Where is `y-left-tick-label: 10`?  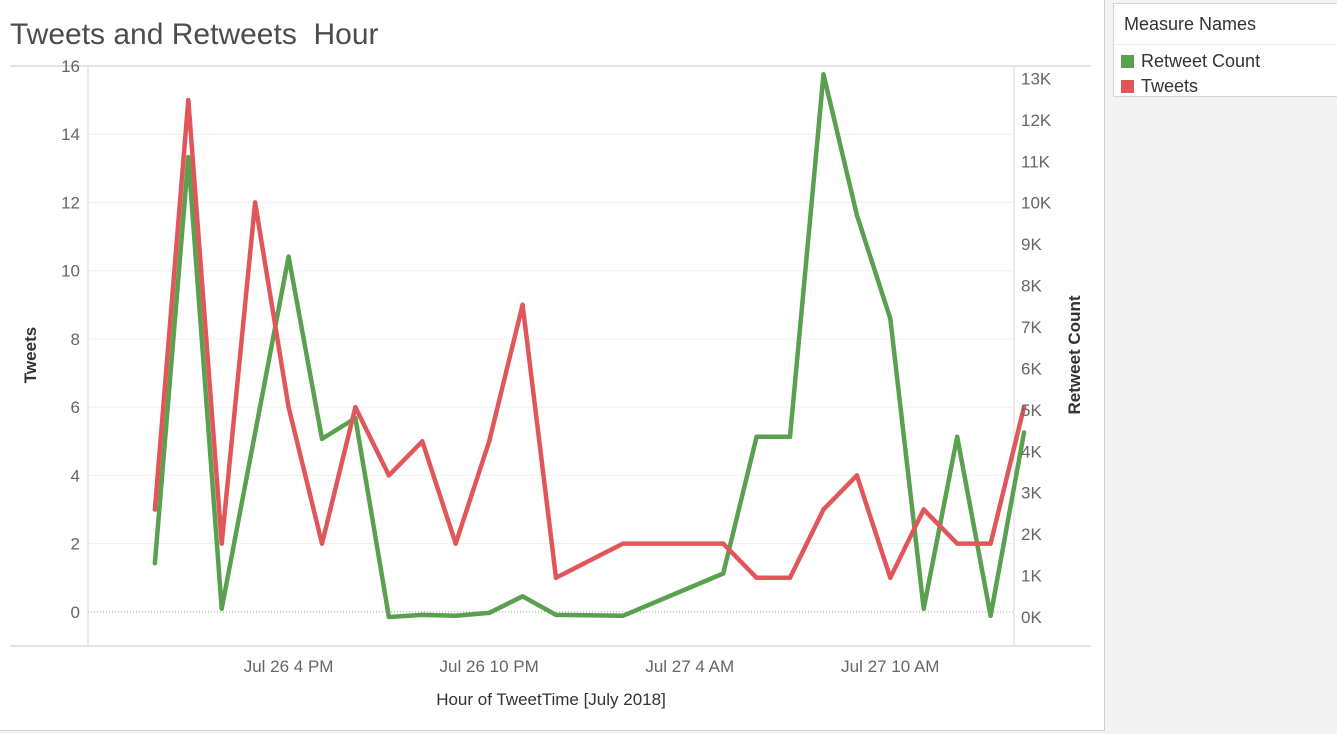
y-left-tick-label: 10 is located at coordinates (70, 271).